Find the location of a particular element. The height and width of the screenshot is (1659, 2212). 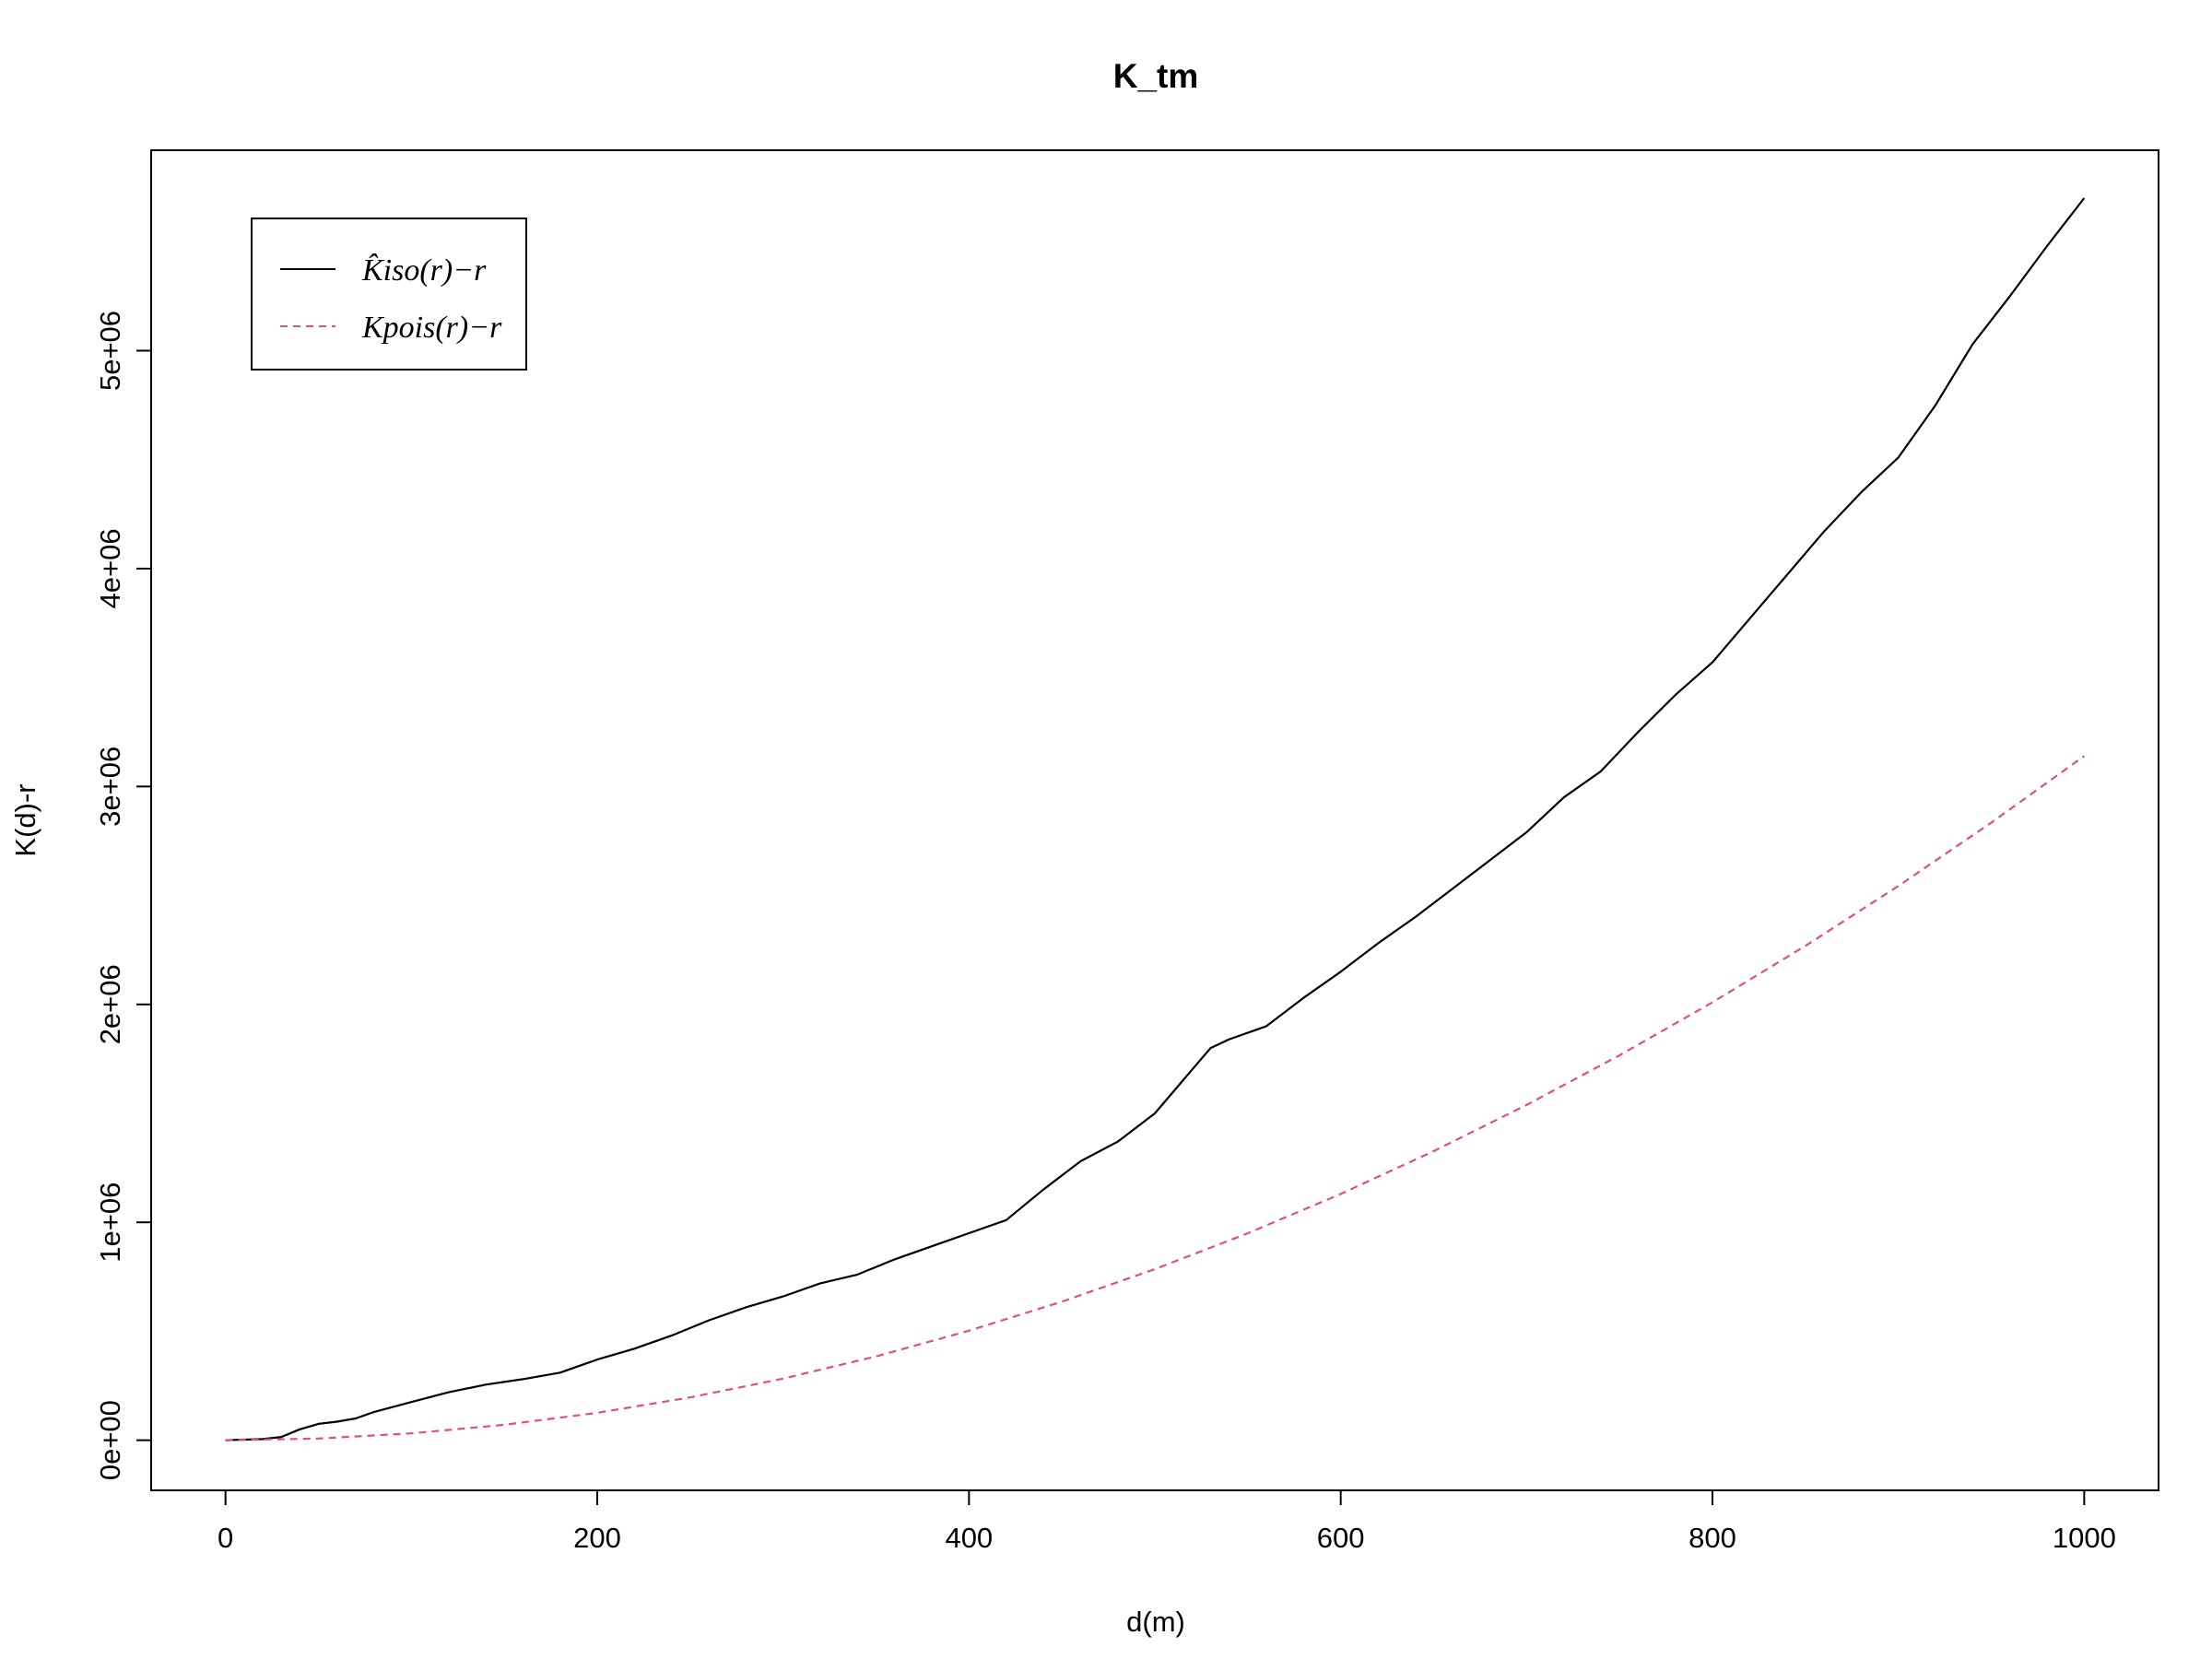

y-tick-label: 0e+00 is located at coordinates (110, 1440).